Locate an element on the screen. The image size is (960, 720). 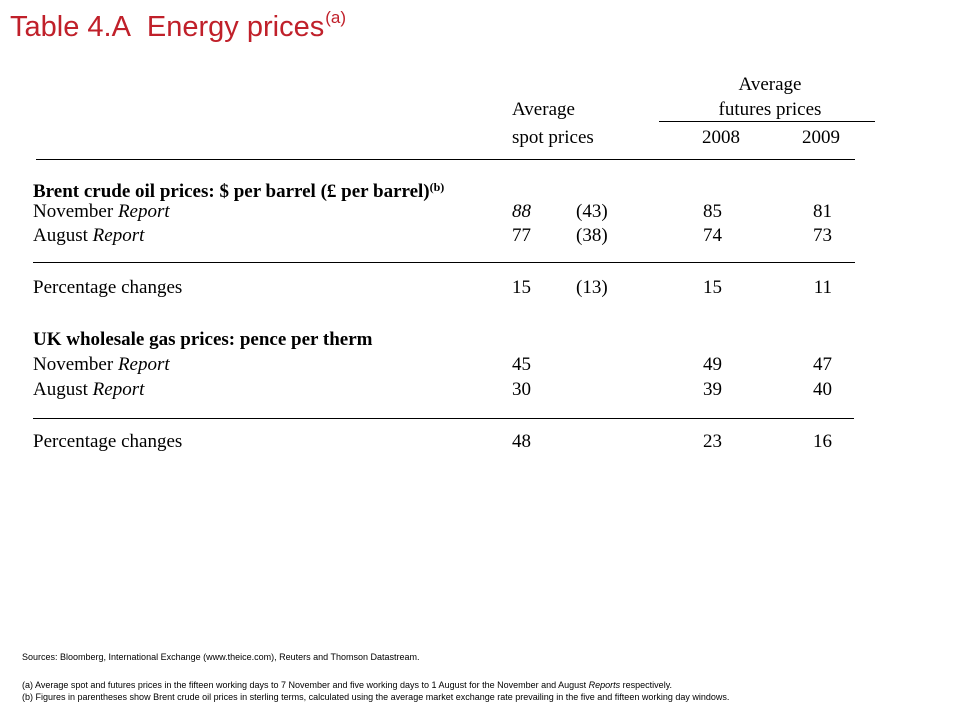
spot-value: 77 is located at coordinates (521, 235).